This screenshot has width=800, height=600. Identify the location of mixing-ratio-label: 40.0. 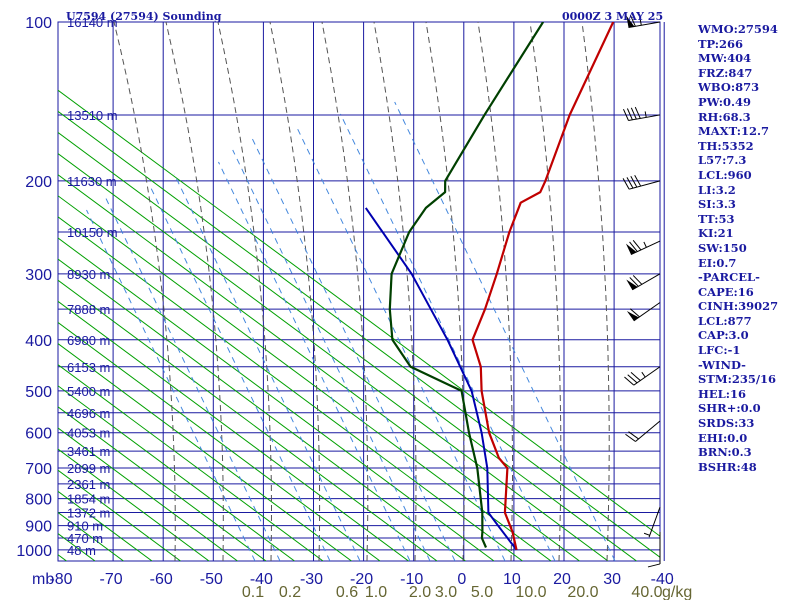
(646, 592).